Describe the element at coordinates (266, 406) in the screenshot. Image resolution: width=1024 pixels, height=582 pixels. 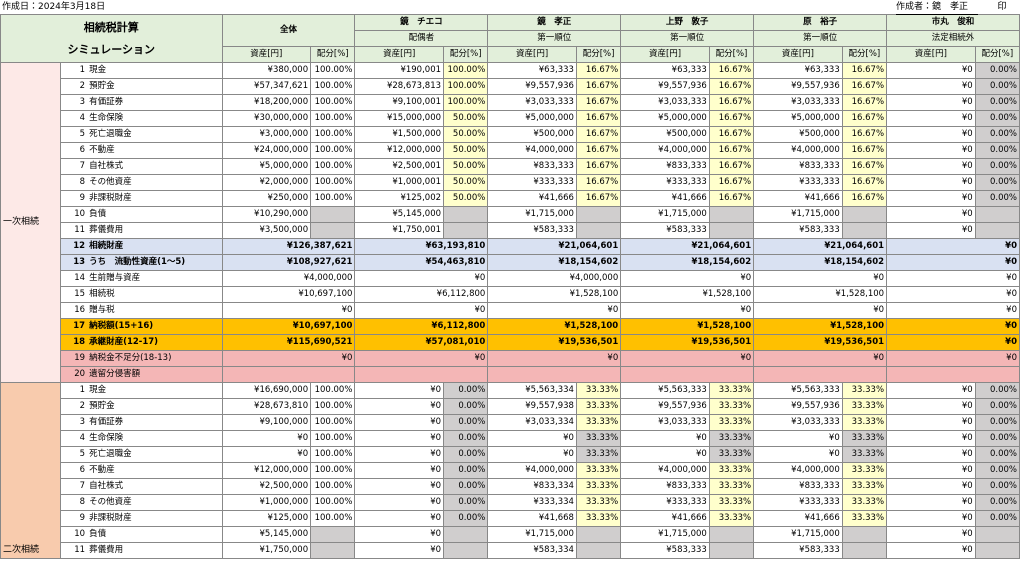
I see `amount-cell: ¥28,673,810` at that location.